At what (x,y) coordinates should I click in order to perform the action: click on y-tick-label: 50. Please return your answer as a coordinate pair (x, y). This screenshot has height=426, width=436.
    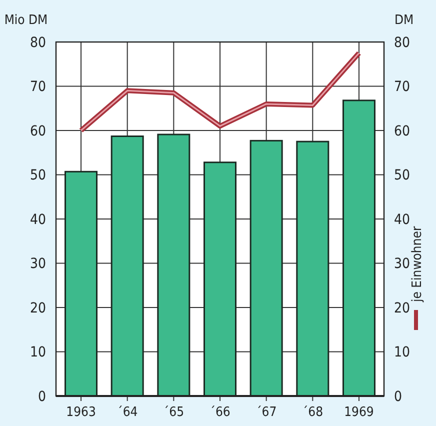
    Looking at the image, I should click on (38, 176).